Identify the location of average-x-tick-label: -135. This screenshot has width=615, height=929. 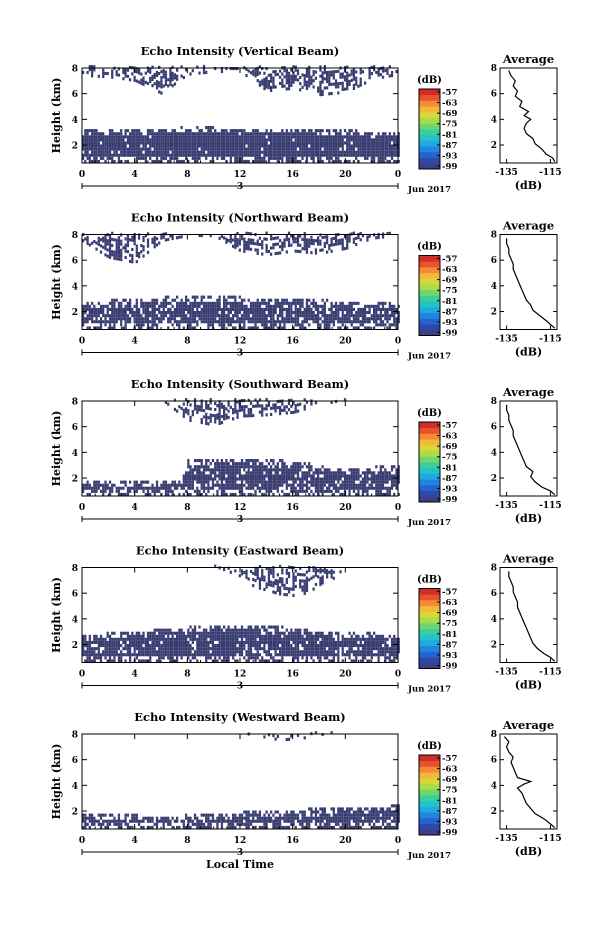
(506, 340).